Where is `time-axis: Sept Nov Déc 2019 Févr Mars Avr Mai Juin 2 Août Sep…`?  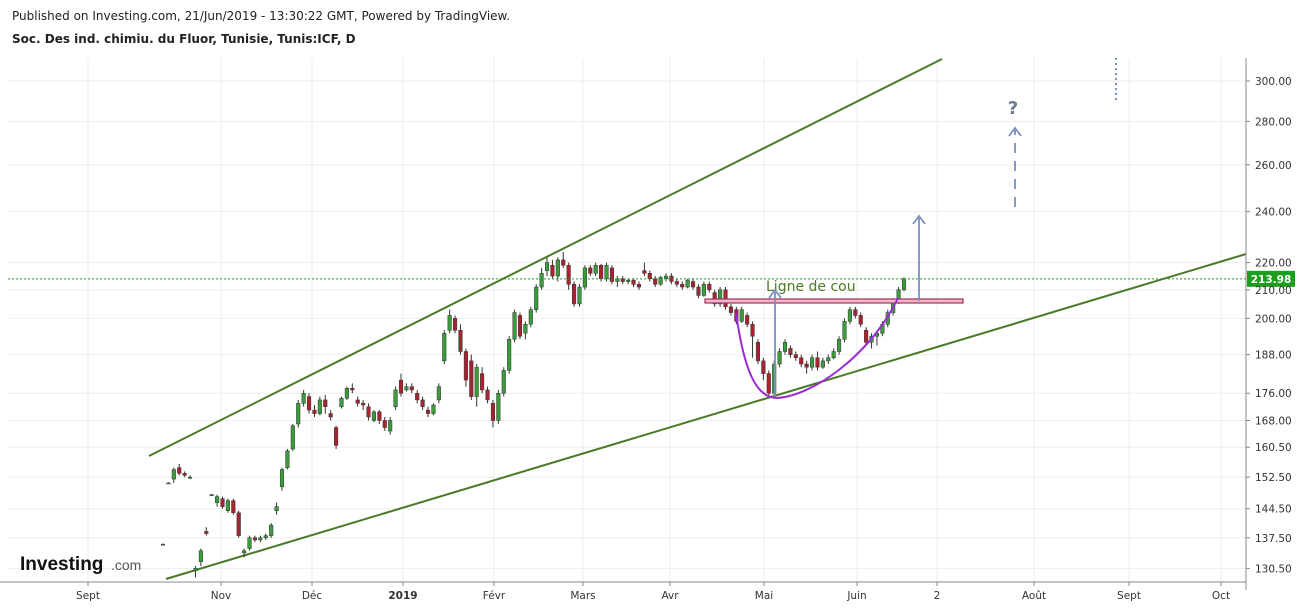
time-axis: Sept Nov Déc 2019 Févr Mars Avr Mai Juin 2 Août Sep… is located at coordinates (623, 591).